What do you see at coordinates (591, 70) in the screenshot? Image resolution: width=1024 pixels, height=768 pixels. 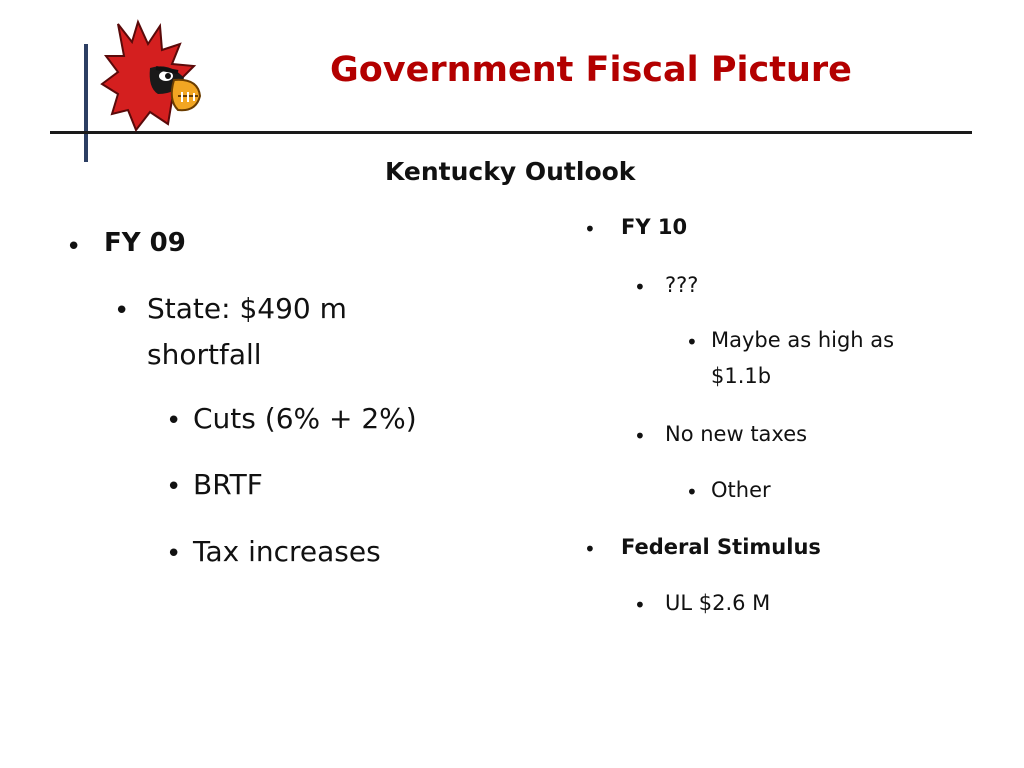 I see `slide-title: Government Fiscal Picture` at bounding box center [591, 70].